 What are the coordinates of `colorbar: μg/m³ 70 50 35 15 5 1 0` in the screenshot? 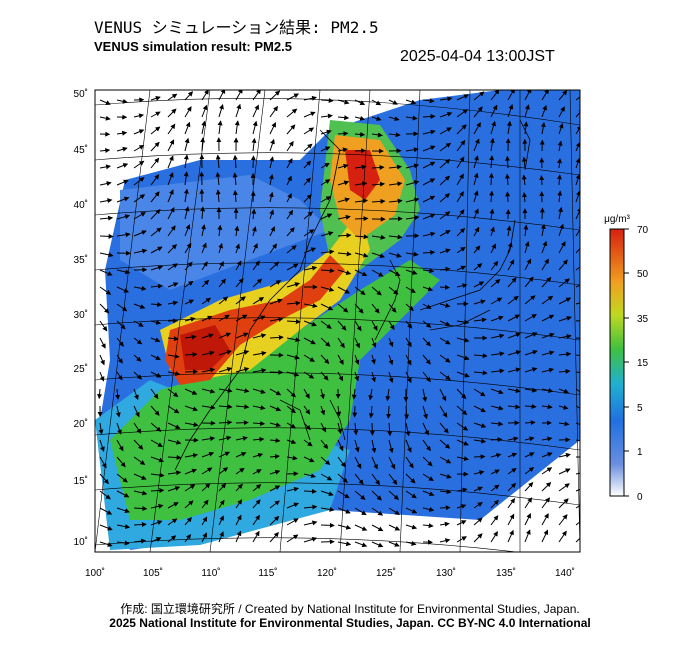 It's located at (626, 358).